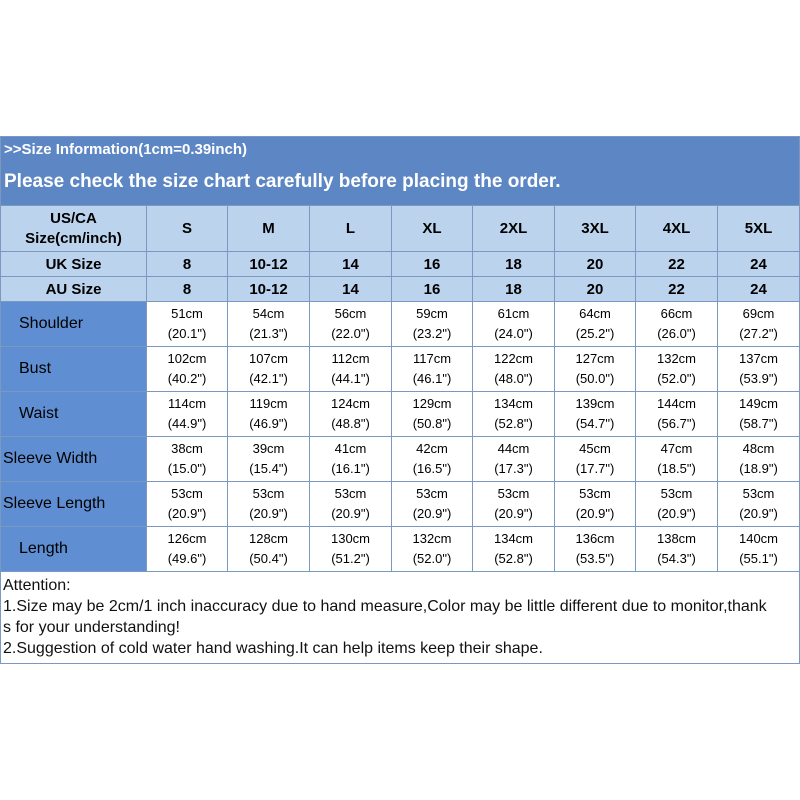  What do you see at coordinates (432, 313) in the screenshot?
I see `cm-value: 59cm` at bounding box center [432, 313].